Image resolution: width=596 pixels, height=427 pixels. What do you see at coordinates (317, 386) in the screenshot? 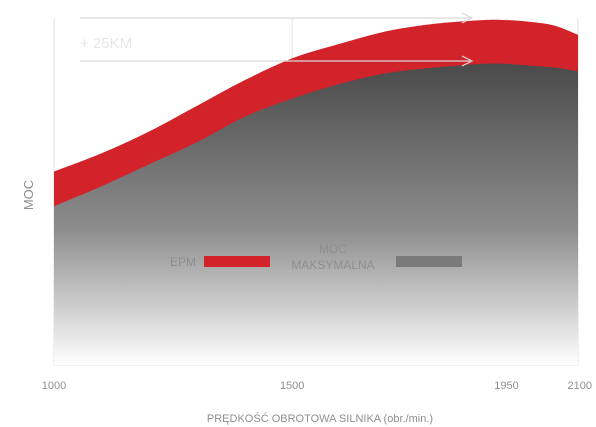
I see `x-axis-ticks: 1000 1500 1950 2100` at bounding box center [317, 386].